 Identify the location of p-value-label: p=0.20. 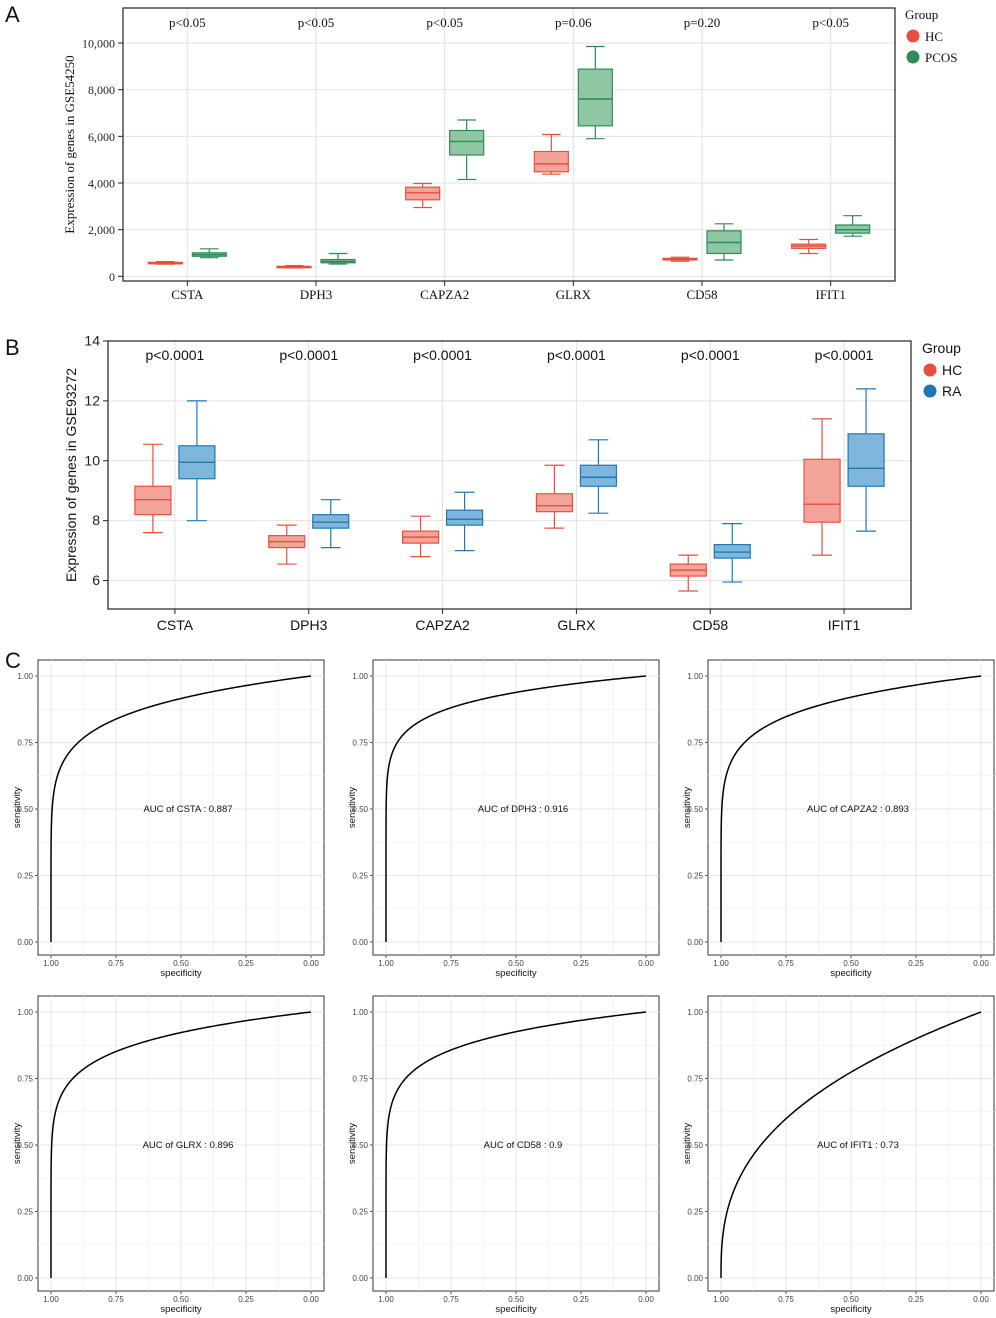
(702, 22).